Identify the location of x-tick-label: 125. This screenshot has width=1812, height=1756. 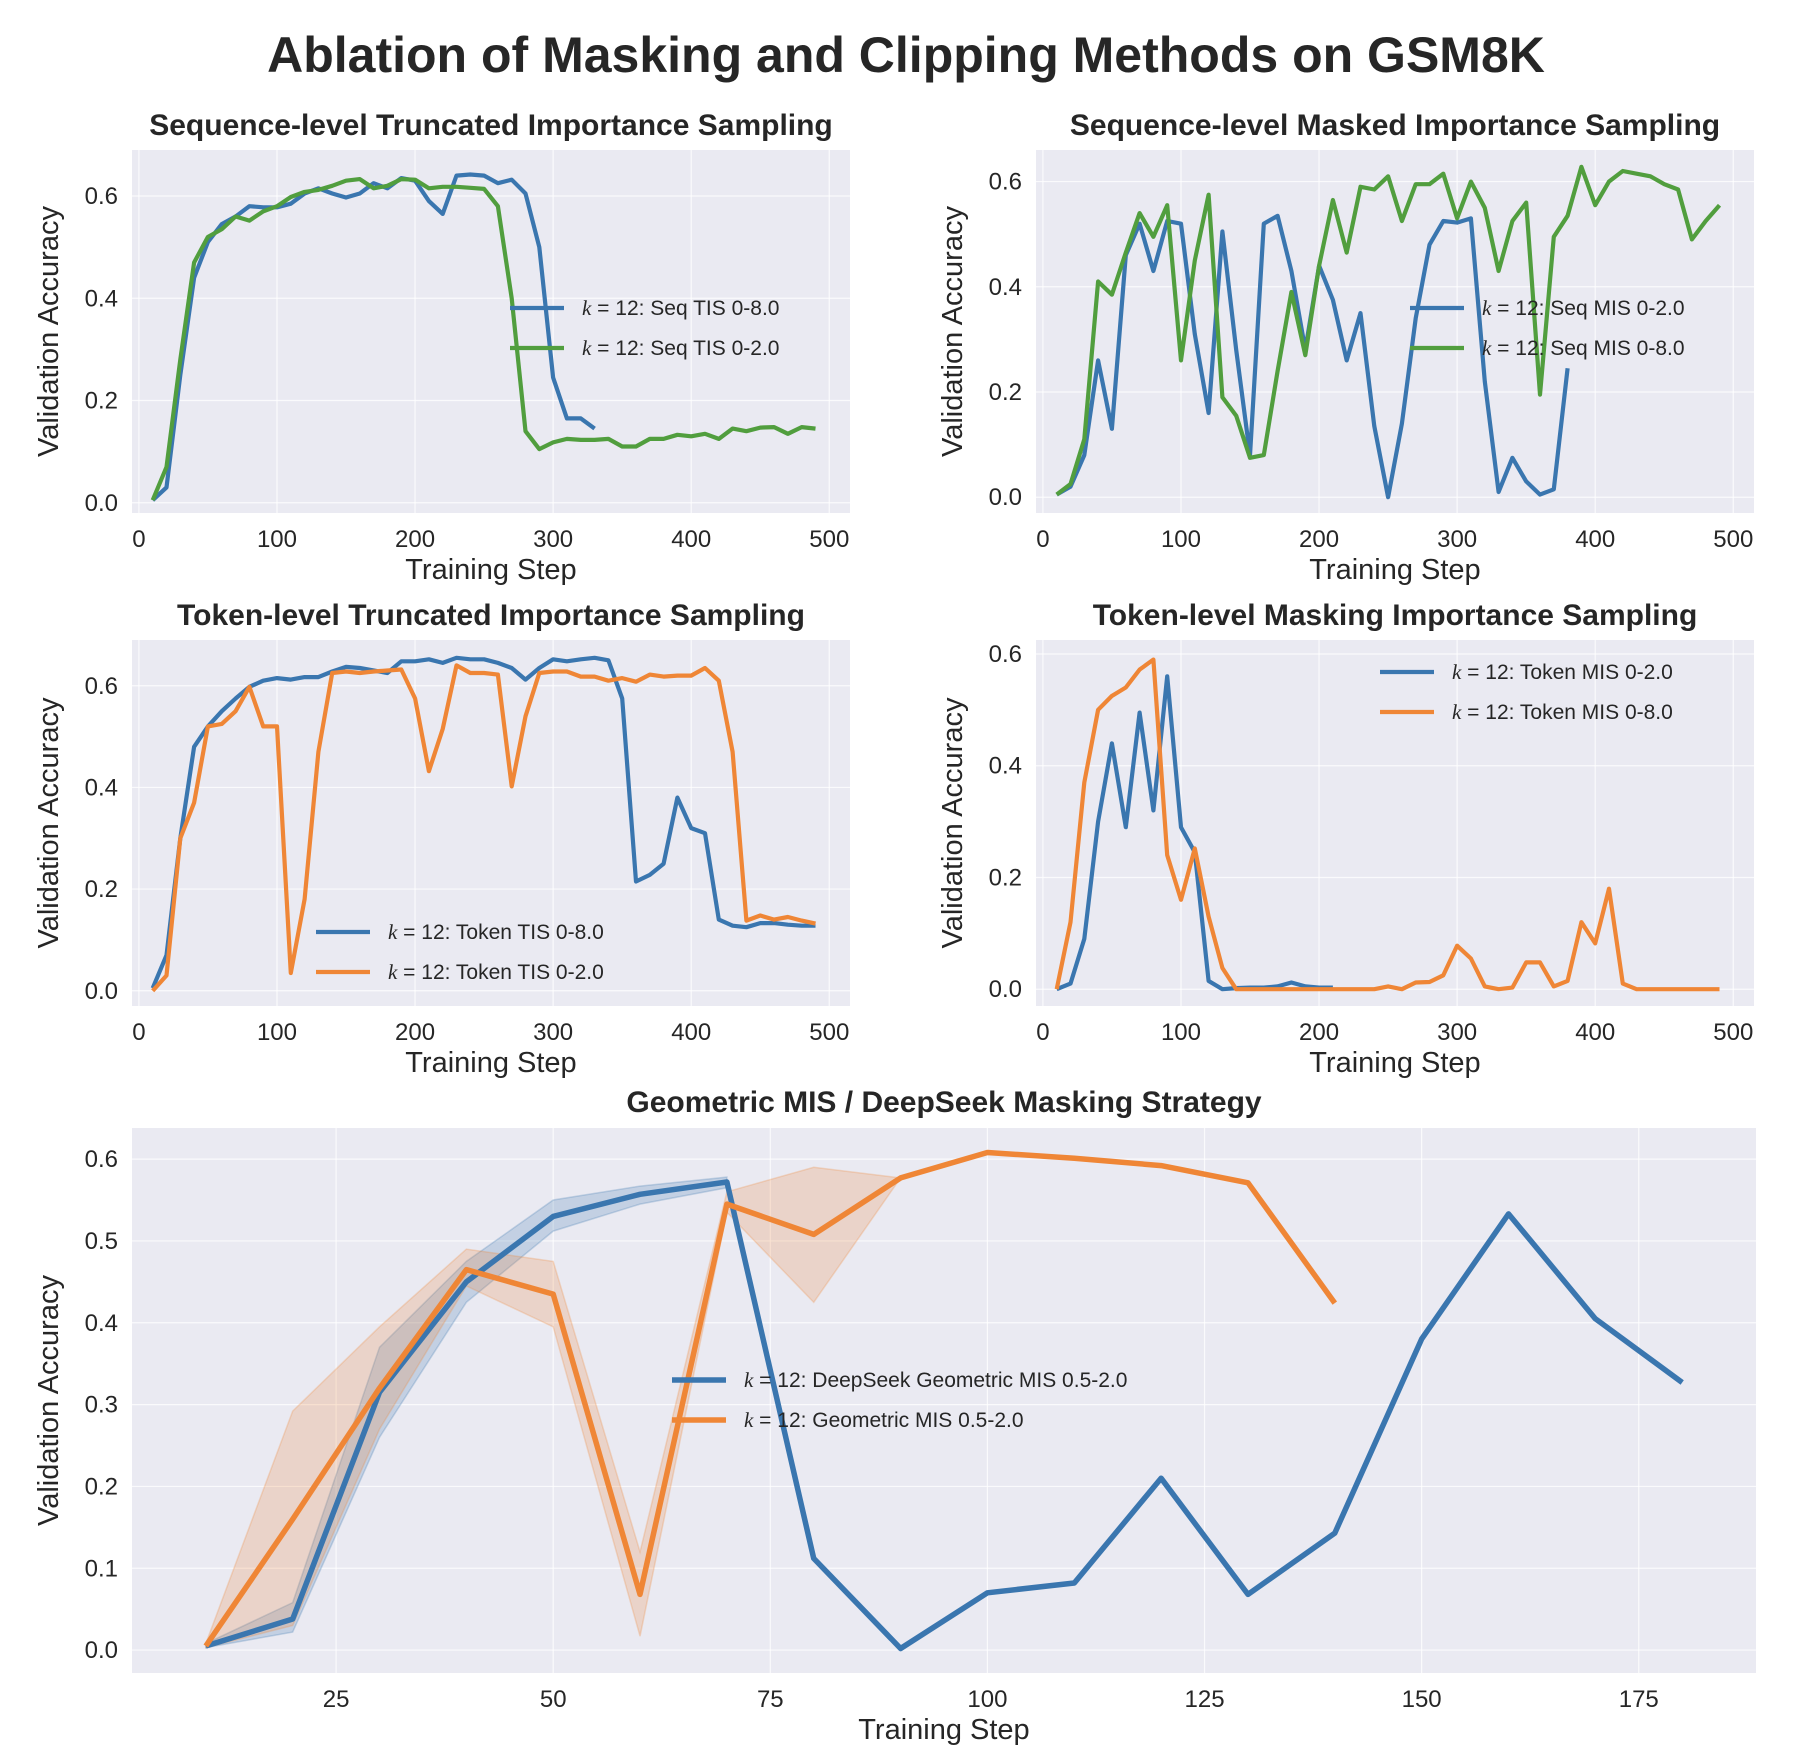
(1205, 1699).